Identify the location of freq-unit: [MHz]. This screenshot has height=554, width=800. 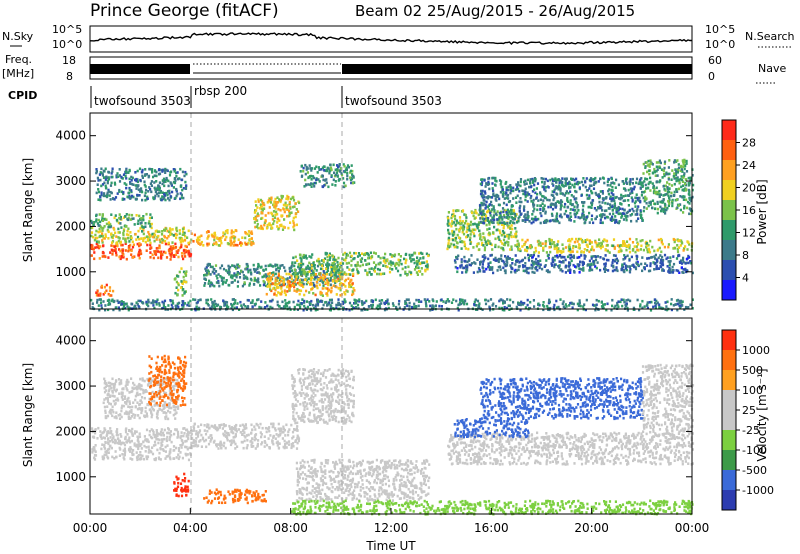
(18, 73).